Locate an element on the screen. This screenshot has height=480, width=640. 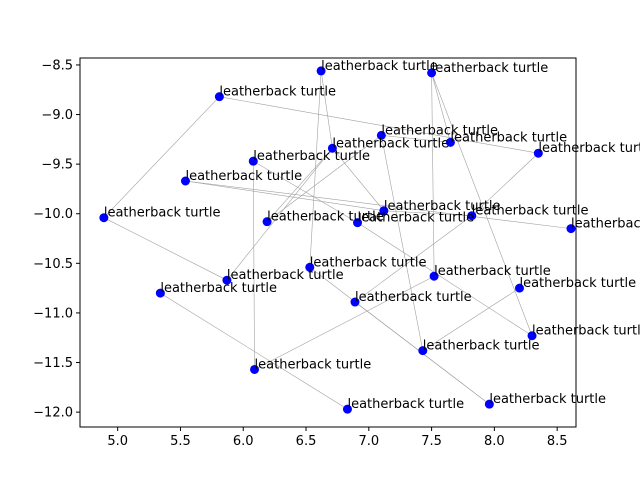
y-tick-label: −10.0 is located at coordinates (53, 214).